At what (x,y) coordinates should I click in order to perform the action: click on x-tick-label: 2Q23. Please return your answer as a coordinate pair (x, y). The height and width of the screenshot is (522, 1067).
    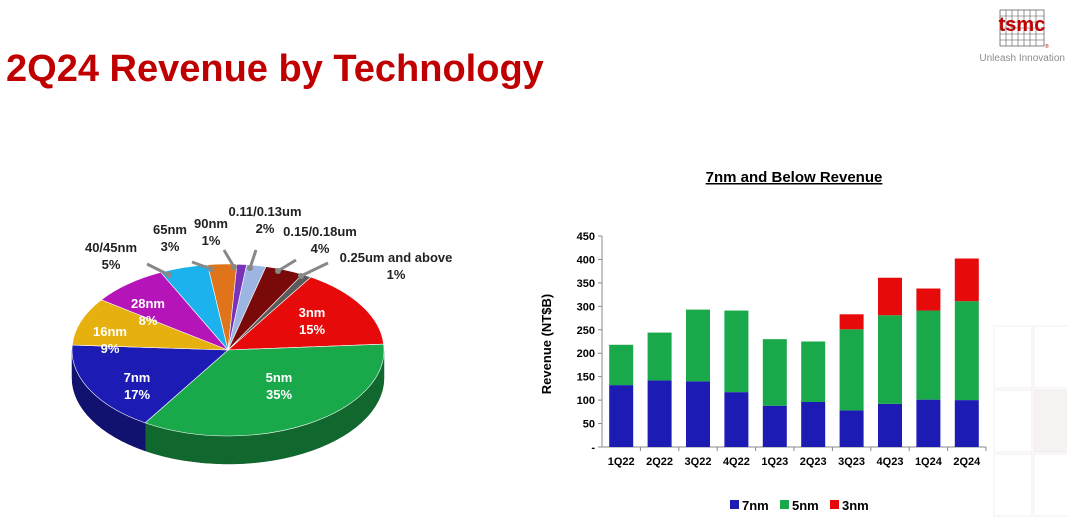
    Looking at the image, I should click on (813, 462).